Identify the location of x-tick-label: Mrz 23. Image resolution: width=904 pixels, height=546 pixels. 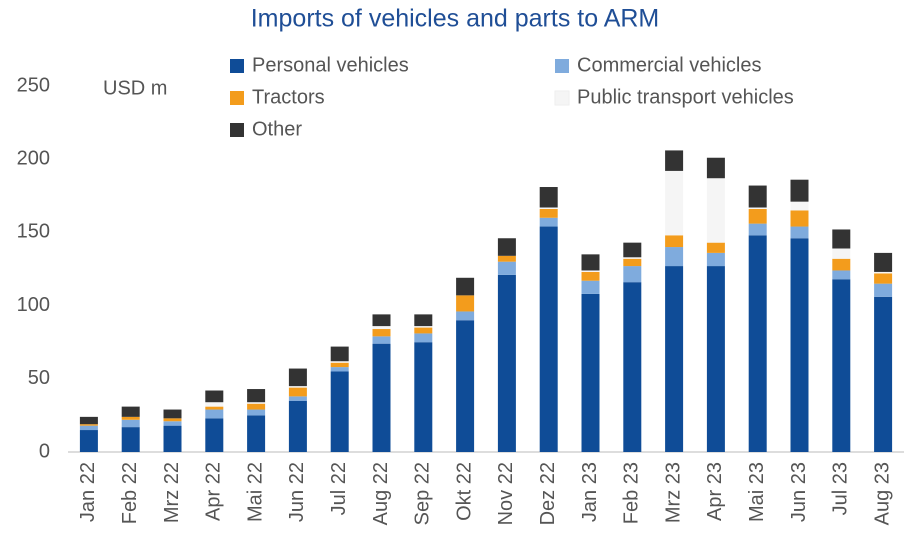
(673, 492).